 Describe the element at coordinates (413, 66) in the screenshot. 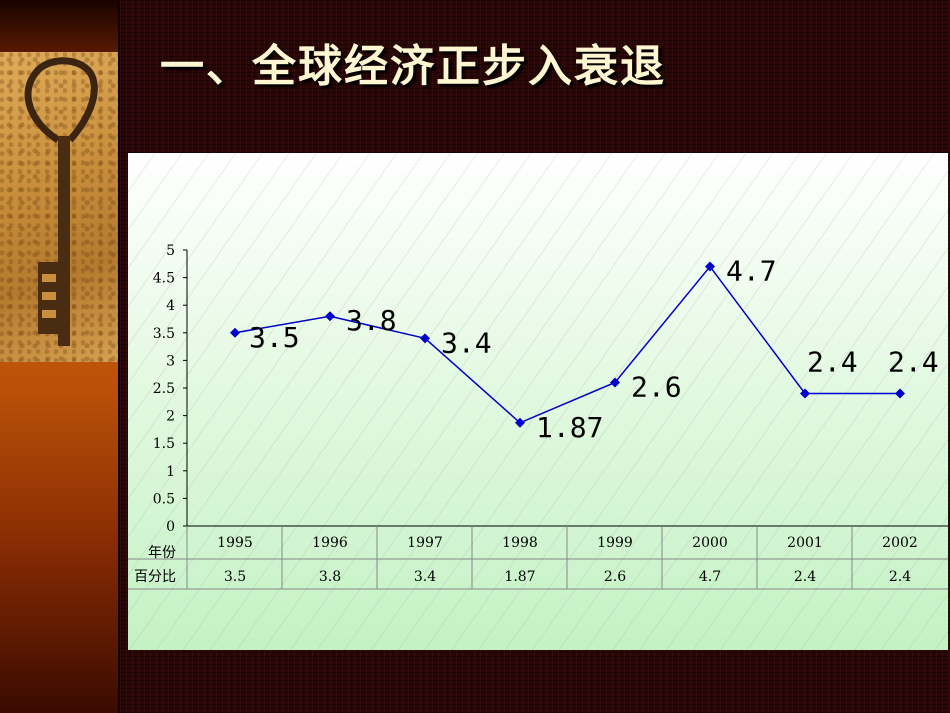

I see `slide-title: 一、全球经济正步入衰退` at that location.